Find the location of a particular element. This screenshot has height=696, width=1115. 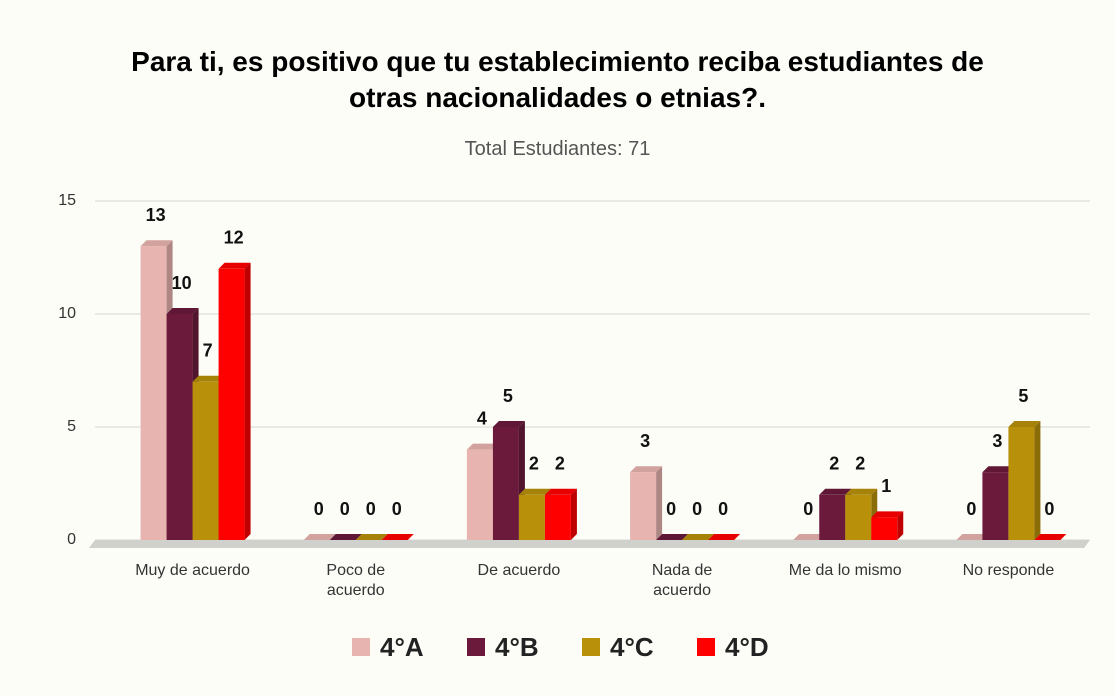

y-tick-label: 15 is located at coordinates (67, 200).